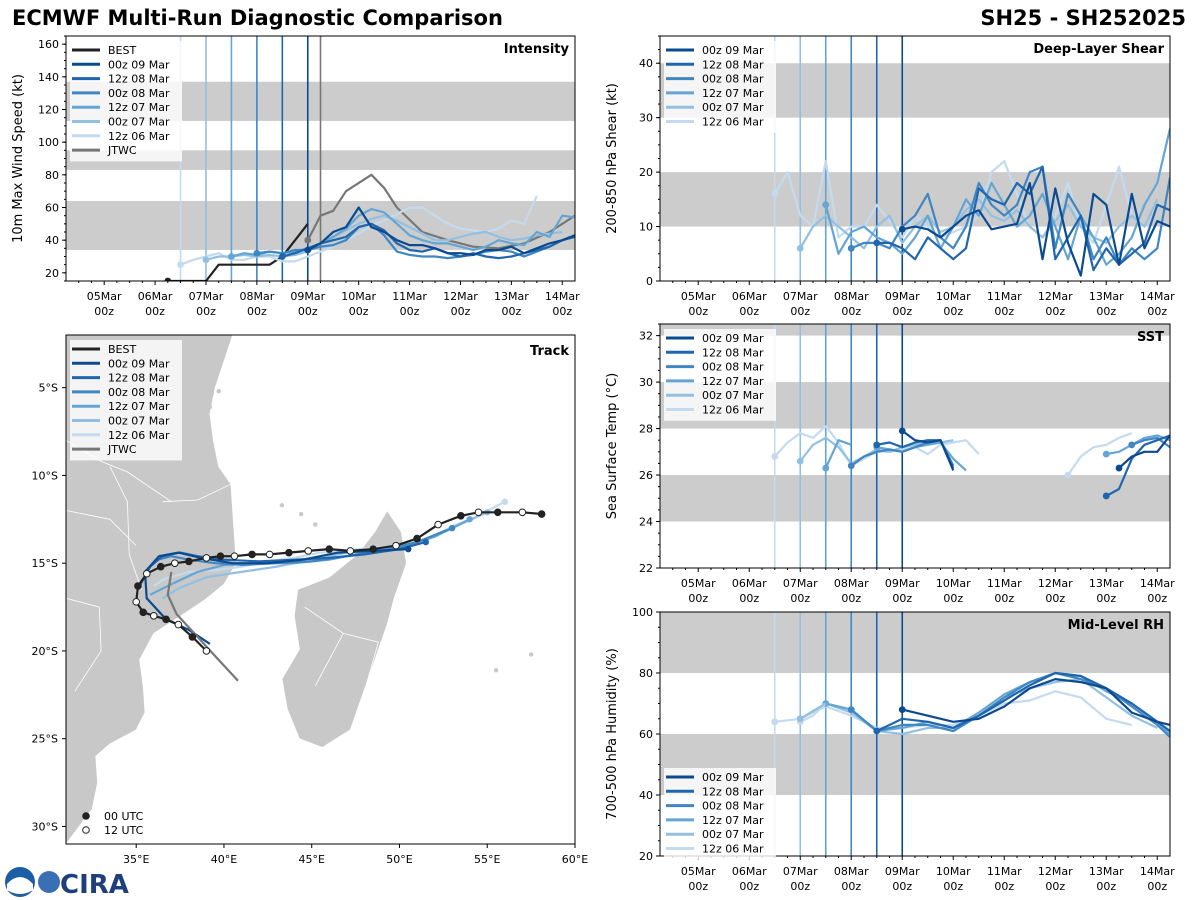 Image resolution: width=1200 pixels, height=900 pixels. I want to click on y-tick-label: 32, so click(646, 336).